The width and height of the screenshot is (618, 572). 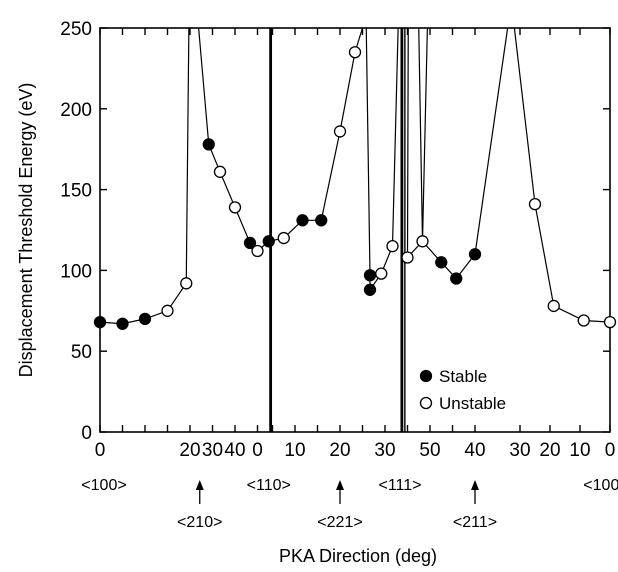 What do you see at coordinates (579, 450) in the screenshot?
I see `x-tick-label-20: 10` at bounding box center [579, 450].